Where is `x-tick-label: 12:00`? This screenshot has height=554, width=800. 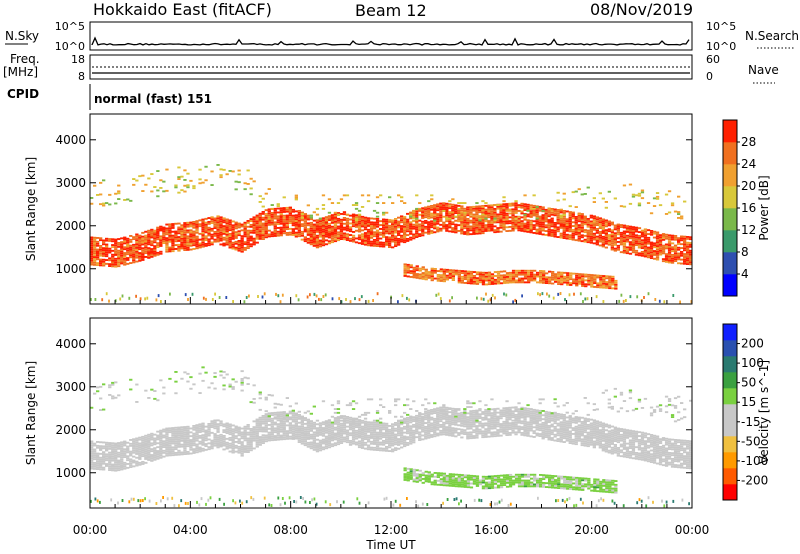 x-tick-label: 12:00 is located at coordinates (391, 530).